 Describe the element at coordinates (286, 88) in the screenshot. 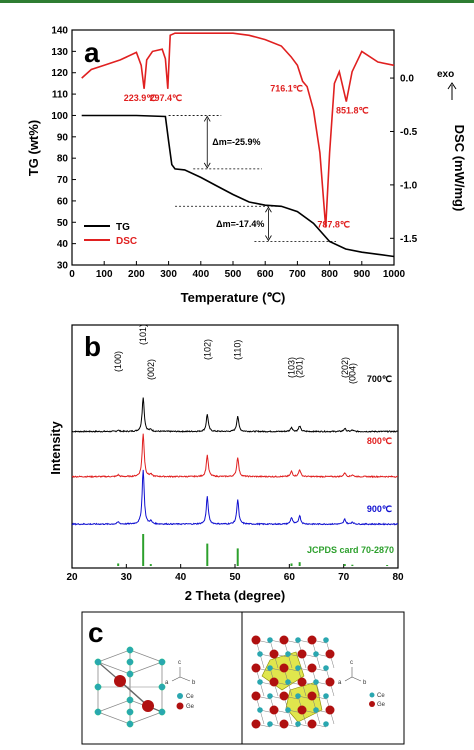

I see `dsc-peak-label: 716.1℃` at that location.